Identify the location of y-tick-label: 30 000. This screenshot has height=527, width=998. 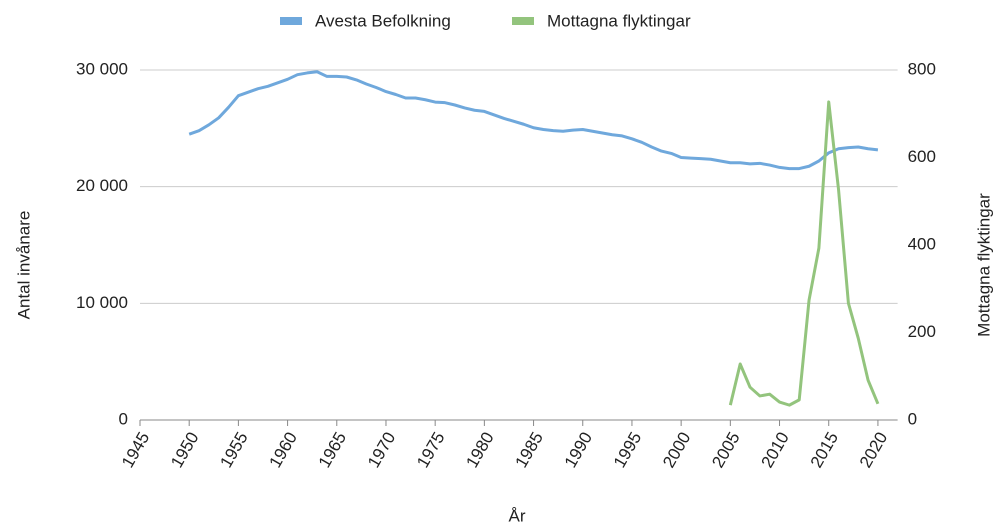
(102, 68).